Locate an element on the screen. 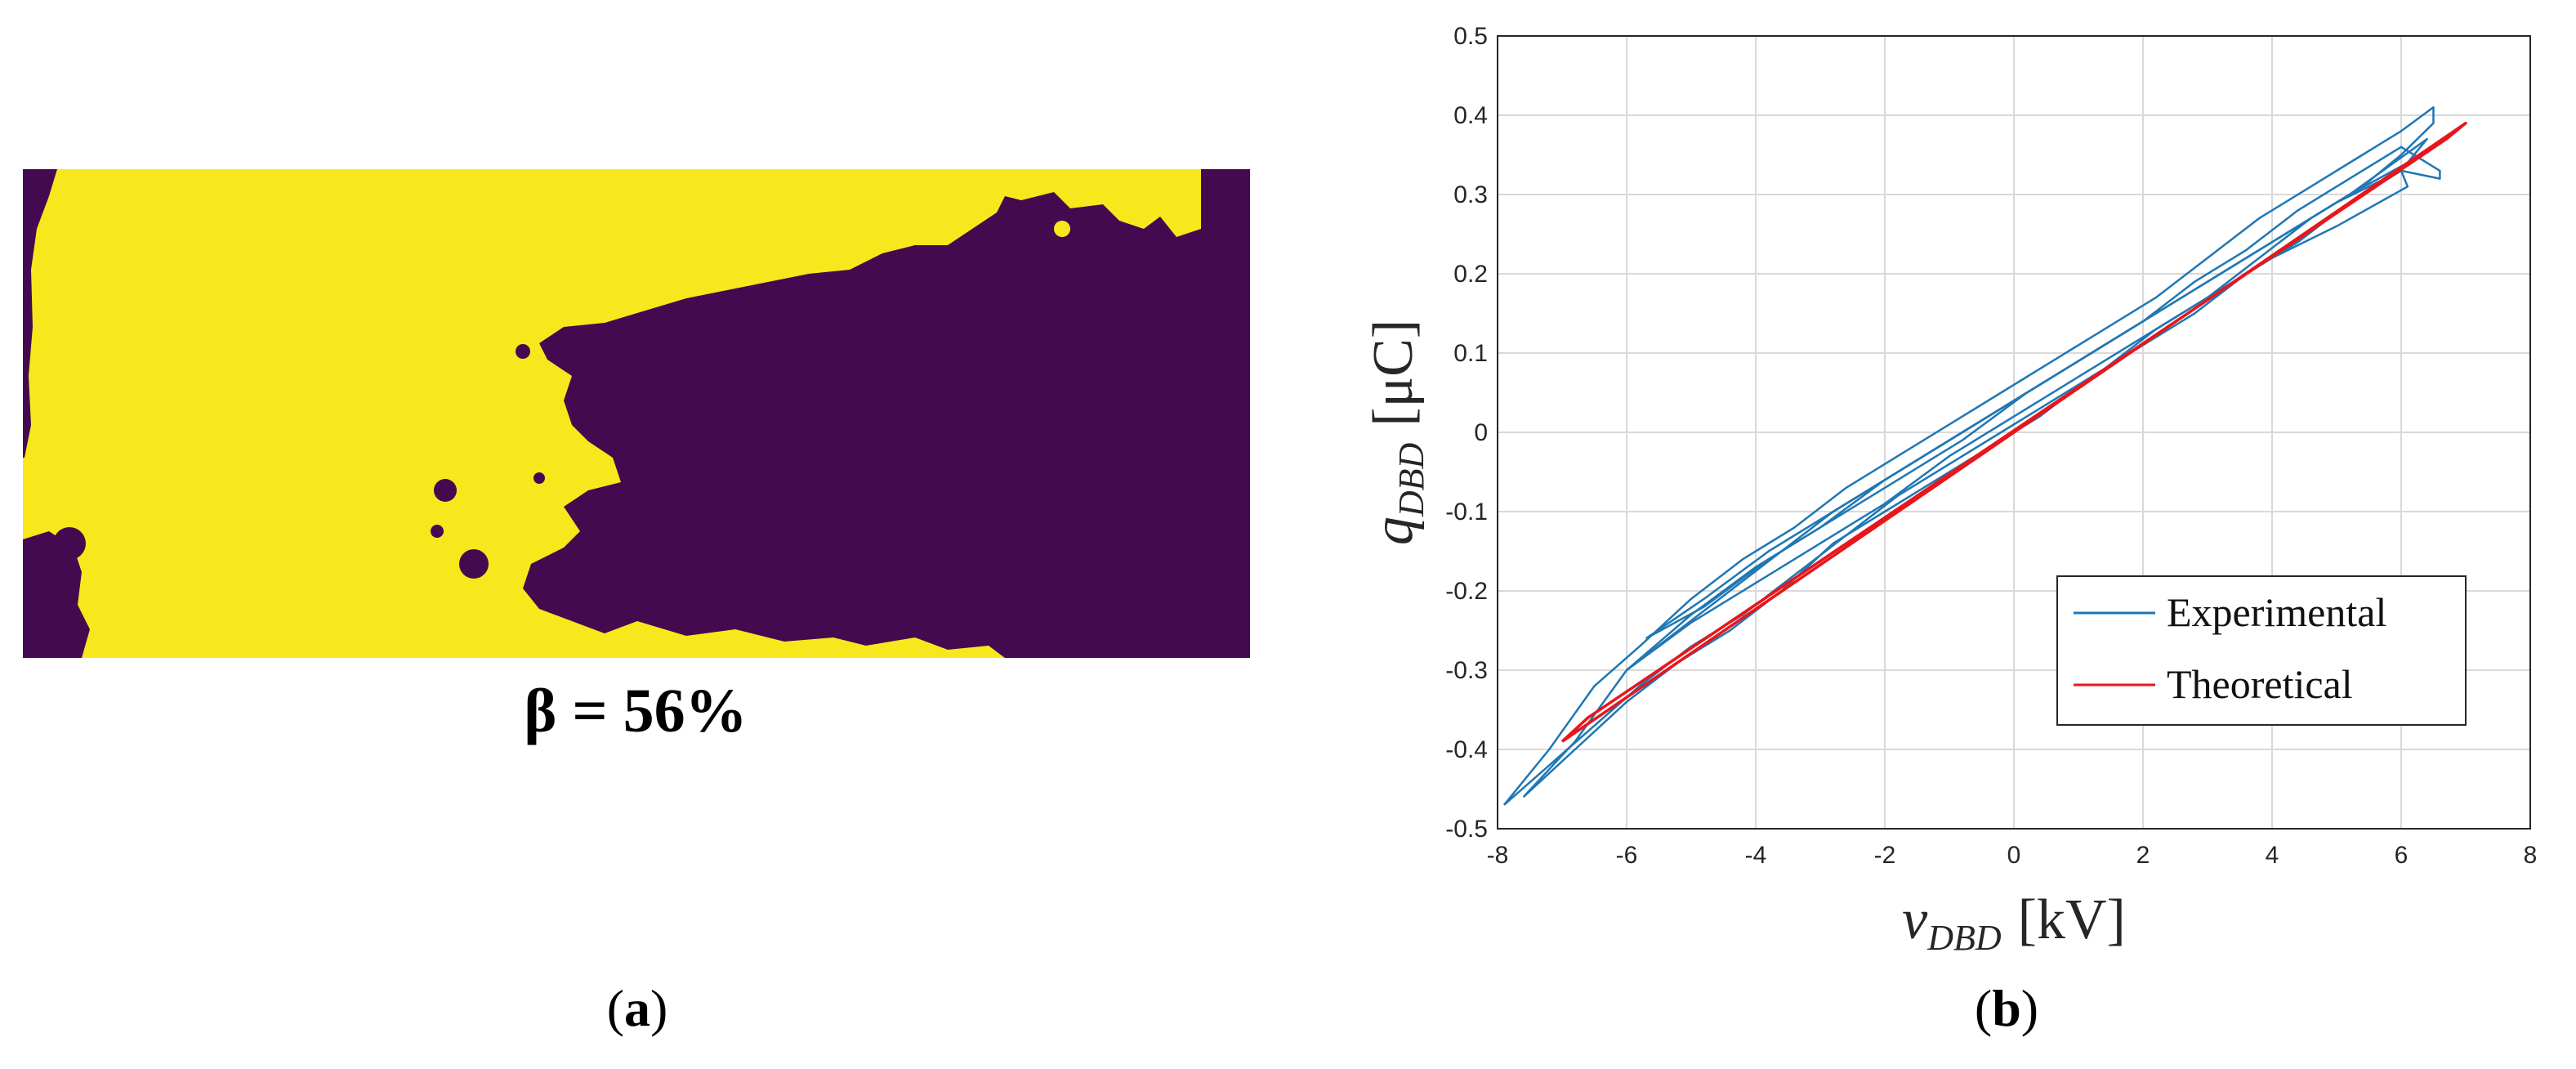 Image resolution: width=2576 pixels, height=1069 pixels. y-tick-label: 0.2 is located at coordinates (1471, 274).